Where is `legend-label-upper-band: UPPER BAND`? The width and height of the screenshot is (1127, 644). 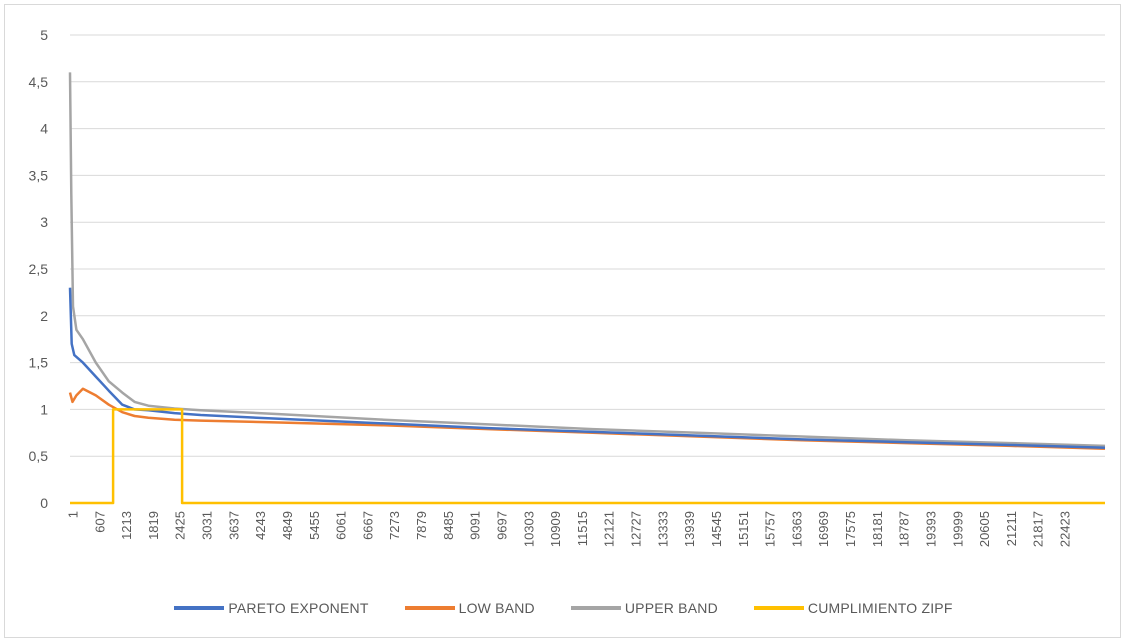 legend-label-upper-band: UPPER BAND is located at coordinates (671, 608).